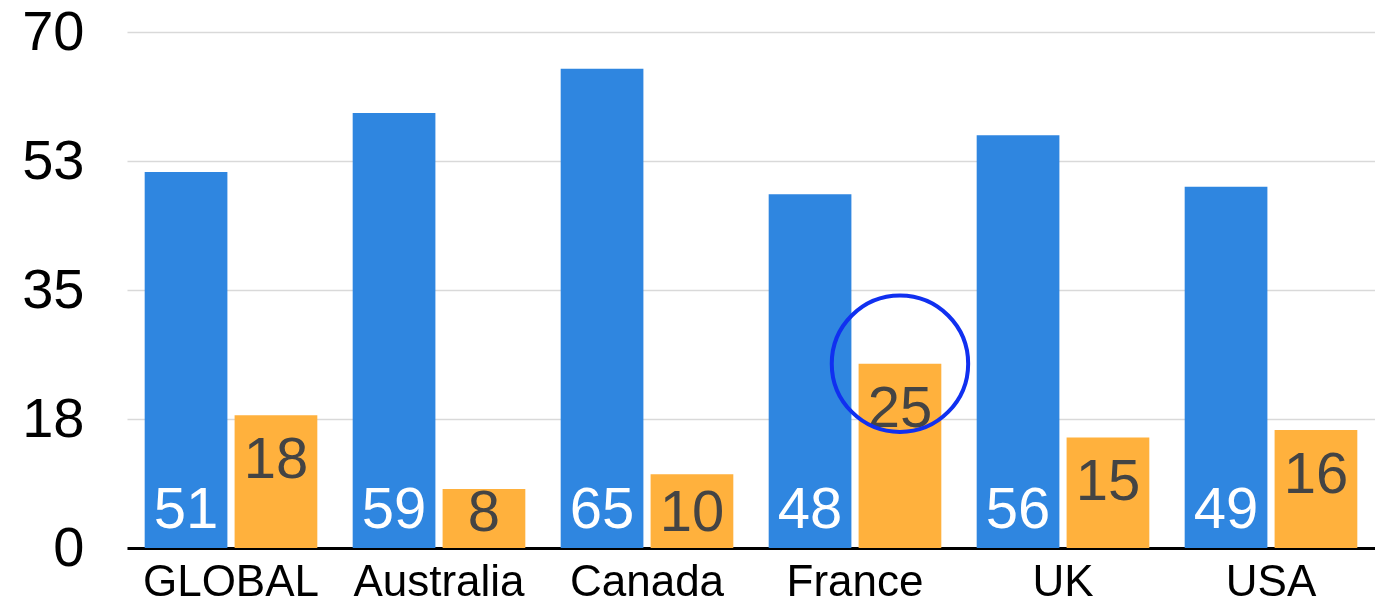  Describe the element at coordinates (1018, 507) in the screenshot. I see `data-label: 56` at that location.